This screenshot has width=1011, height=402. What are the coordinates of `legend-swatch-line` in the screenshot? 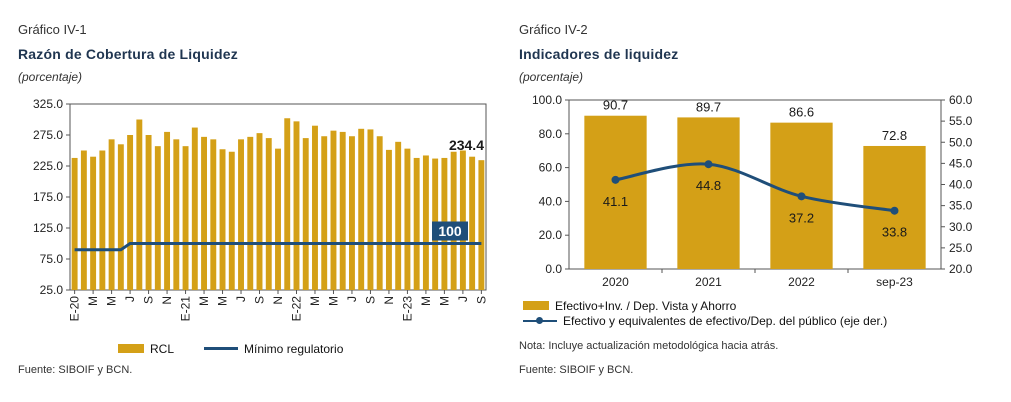 It's located at (540, 320).